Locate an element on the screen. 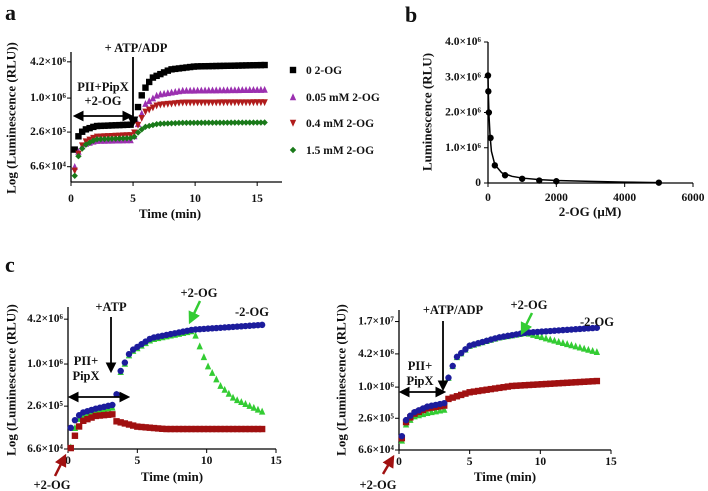 Image resolution: width=708 pixels, height=491 pixels. annotation-label: + ATP/ADP is located at coordinates (136, 48).